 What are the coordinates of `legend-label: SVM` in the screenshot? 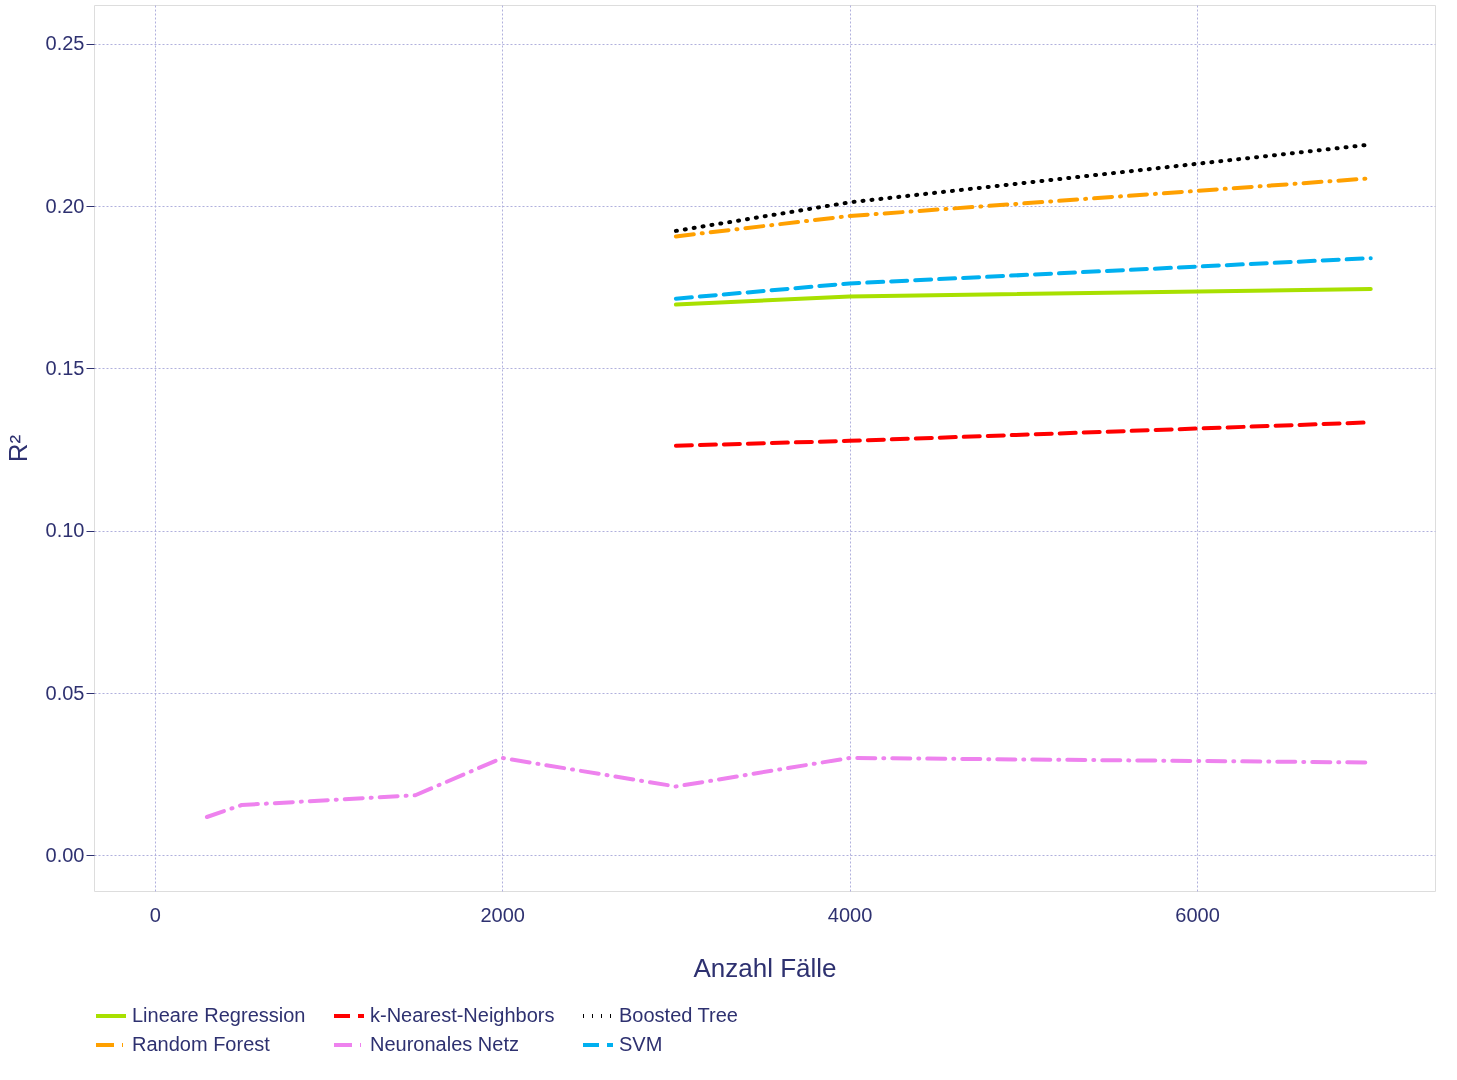 It's located at (641, 1044).